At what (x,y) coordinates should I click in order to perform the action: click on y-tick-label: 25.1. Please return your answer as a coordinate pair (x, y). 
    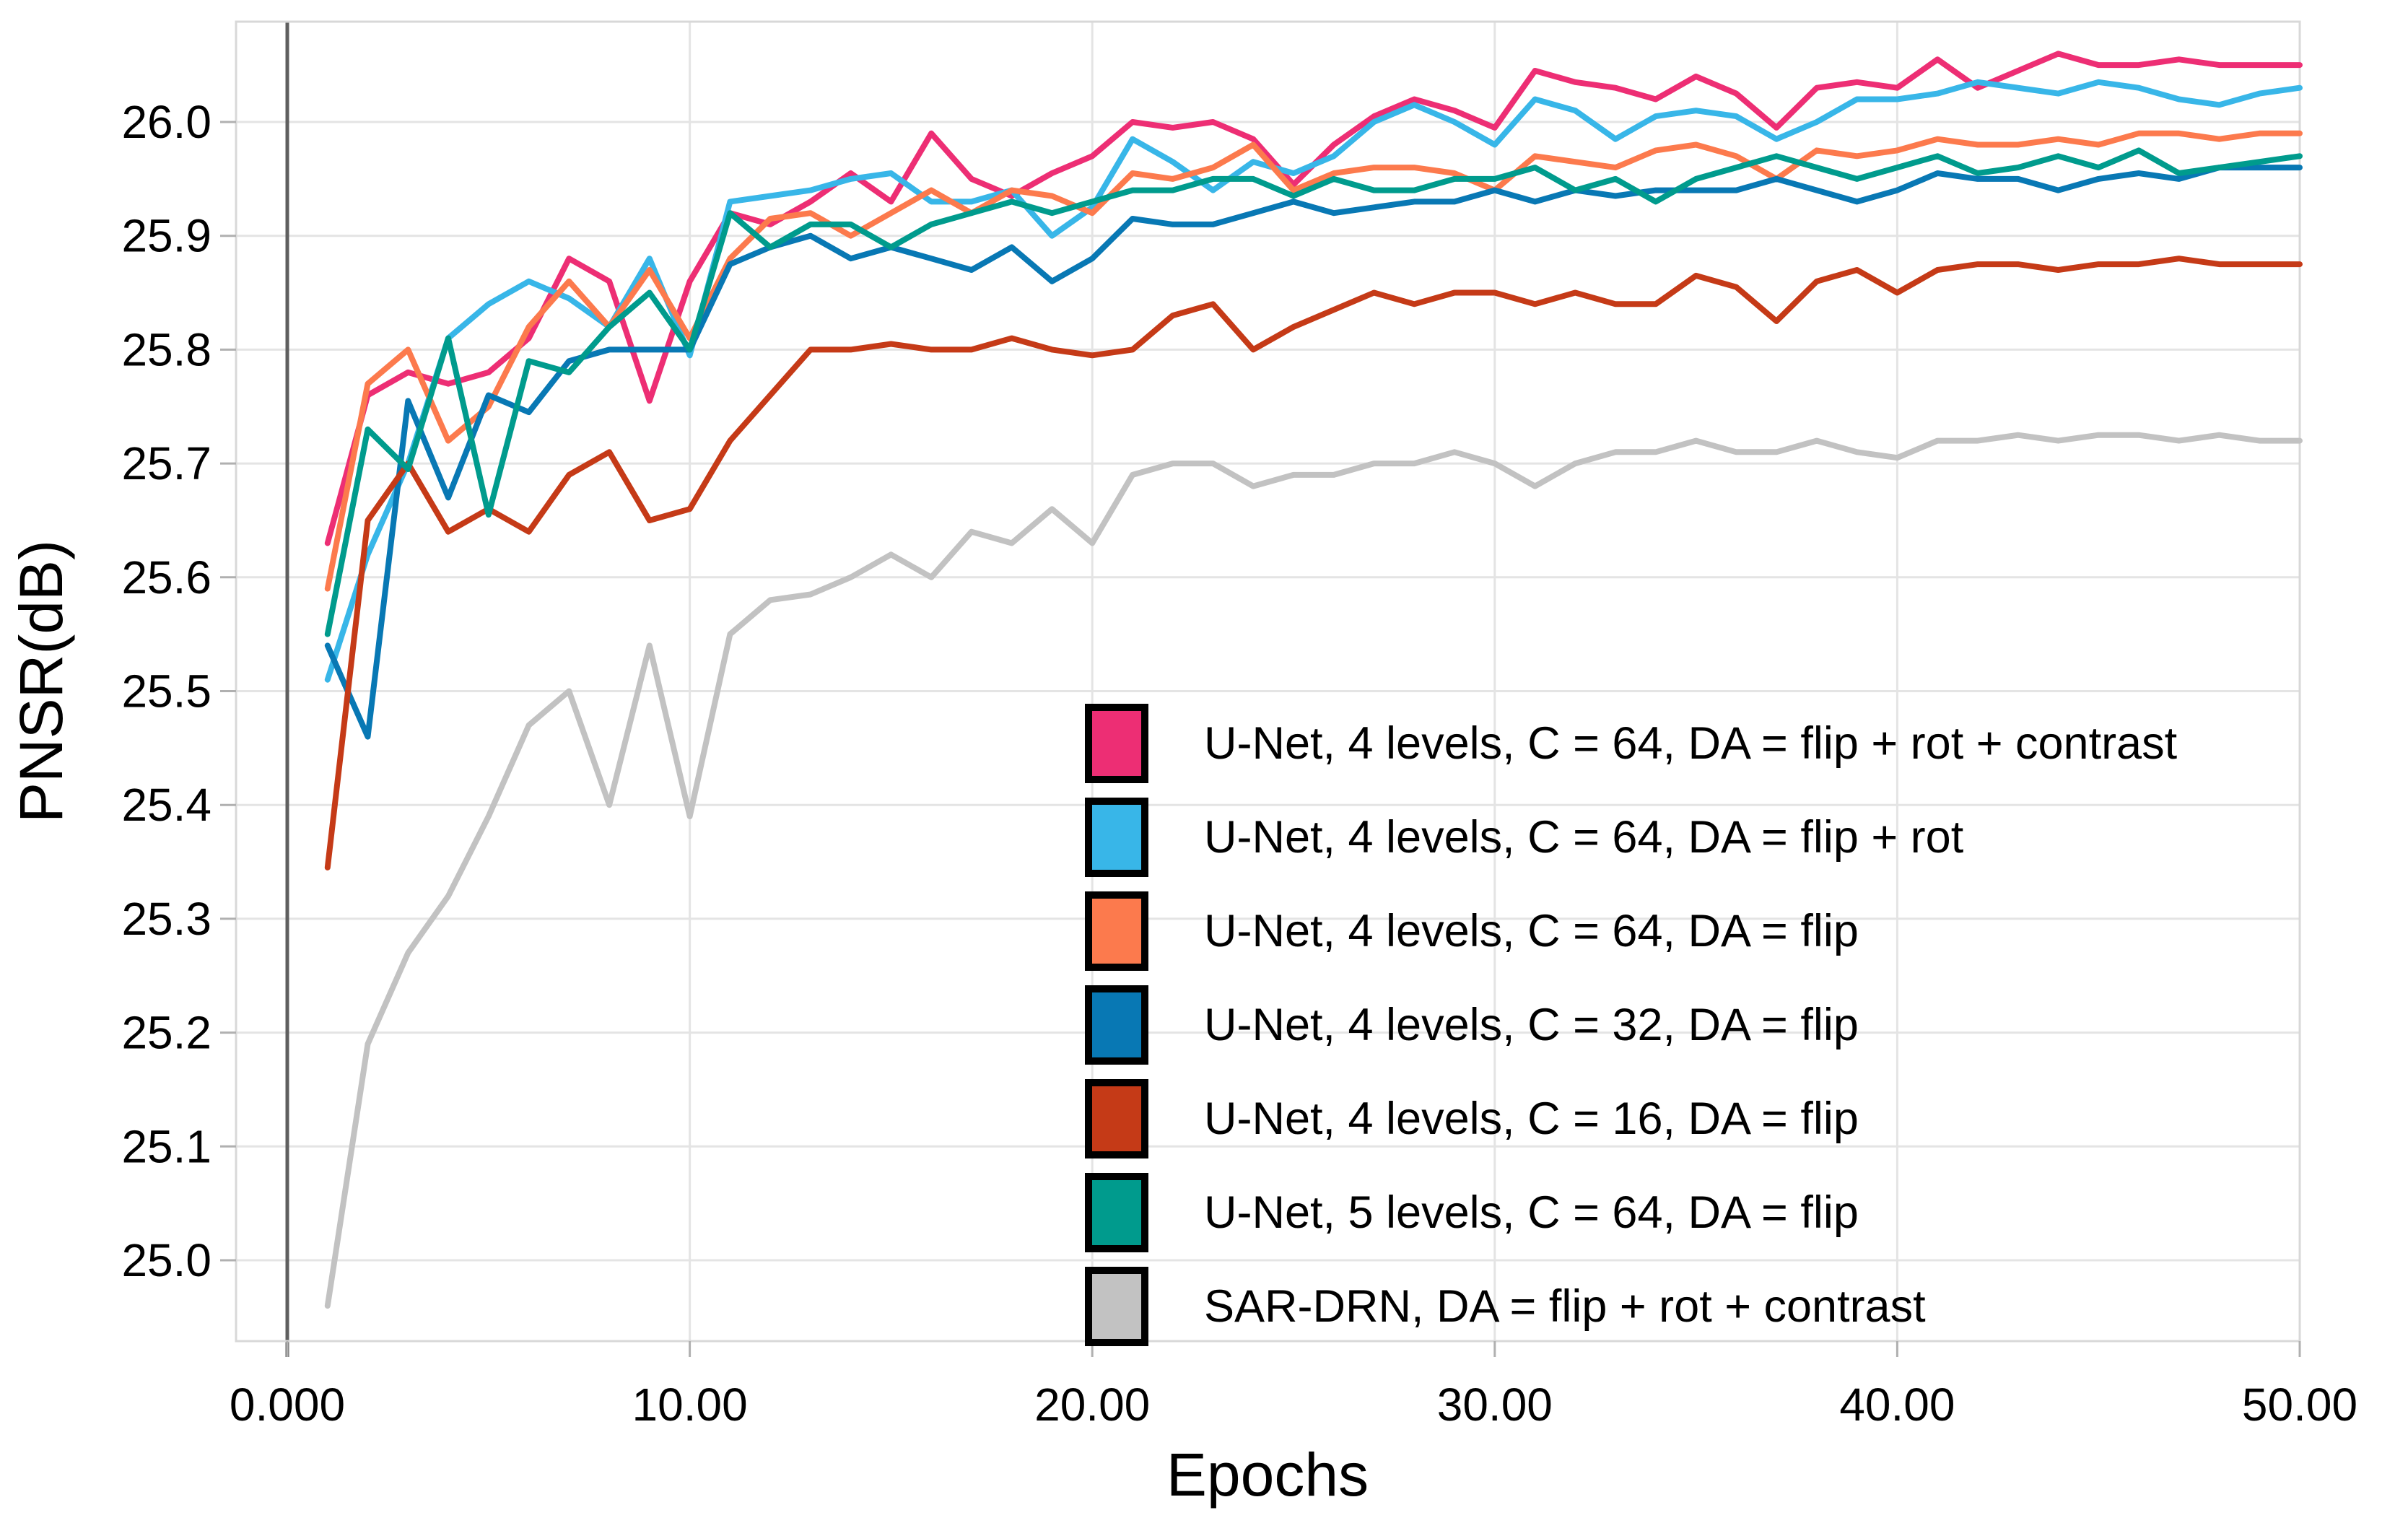
    Looking at the image, I should click on (166, 1146).